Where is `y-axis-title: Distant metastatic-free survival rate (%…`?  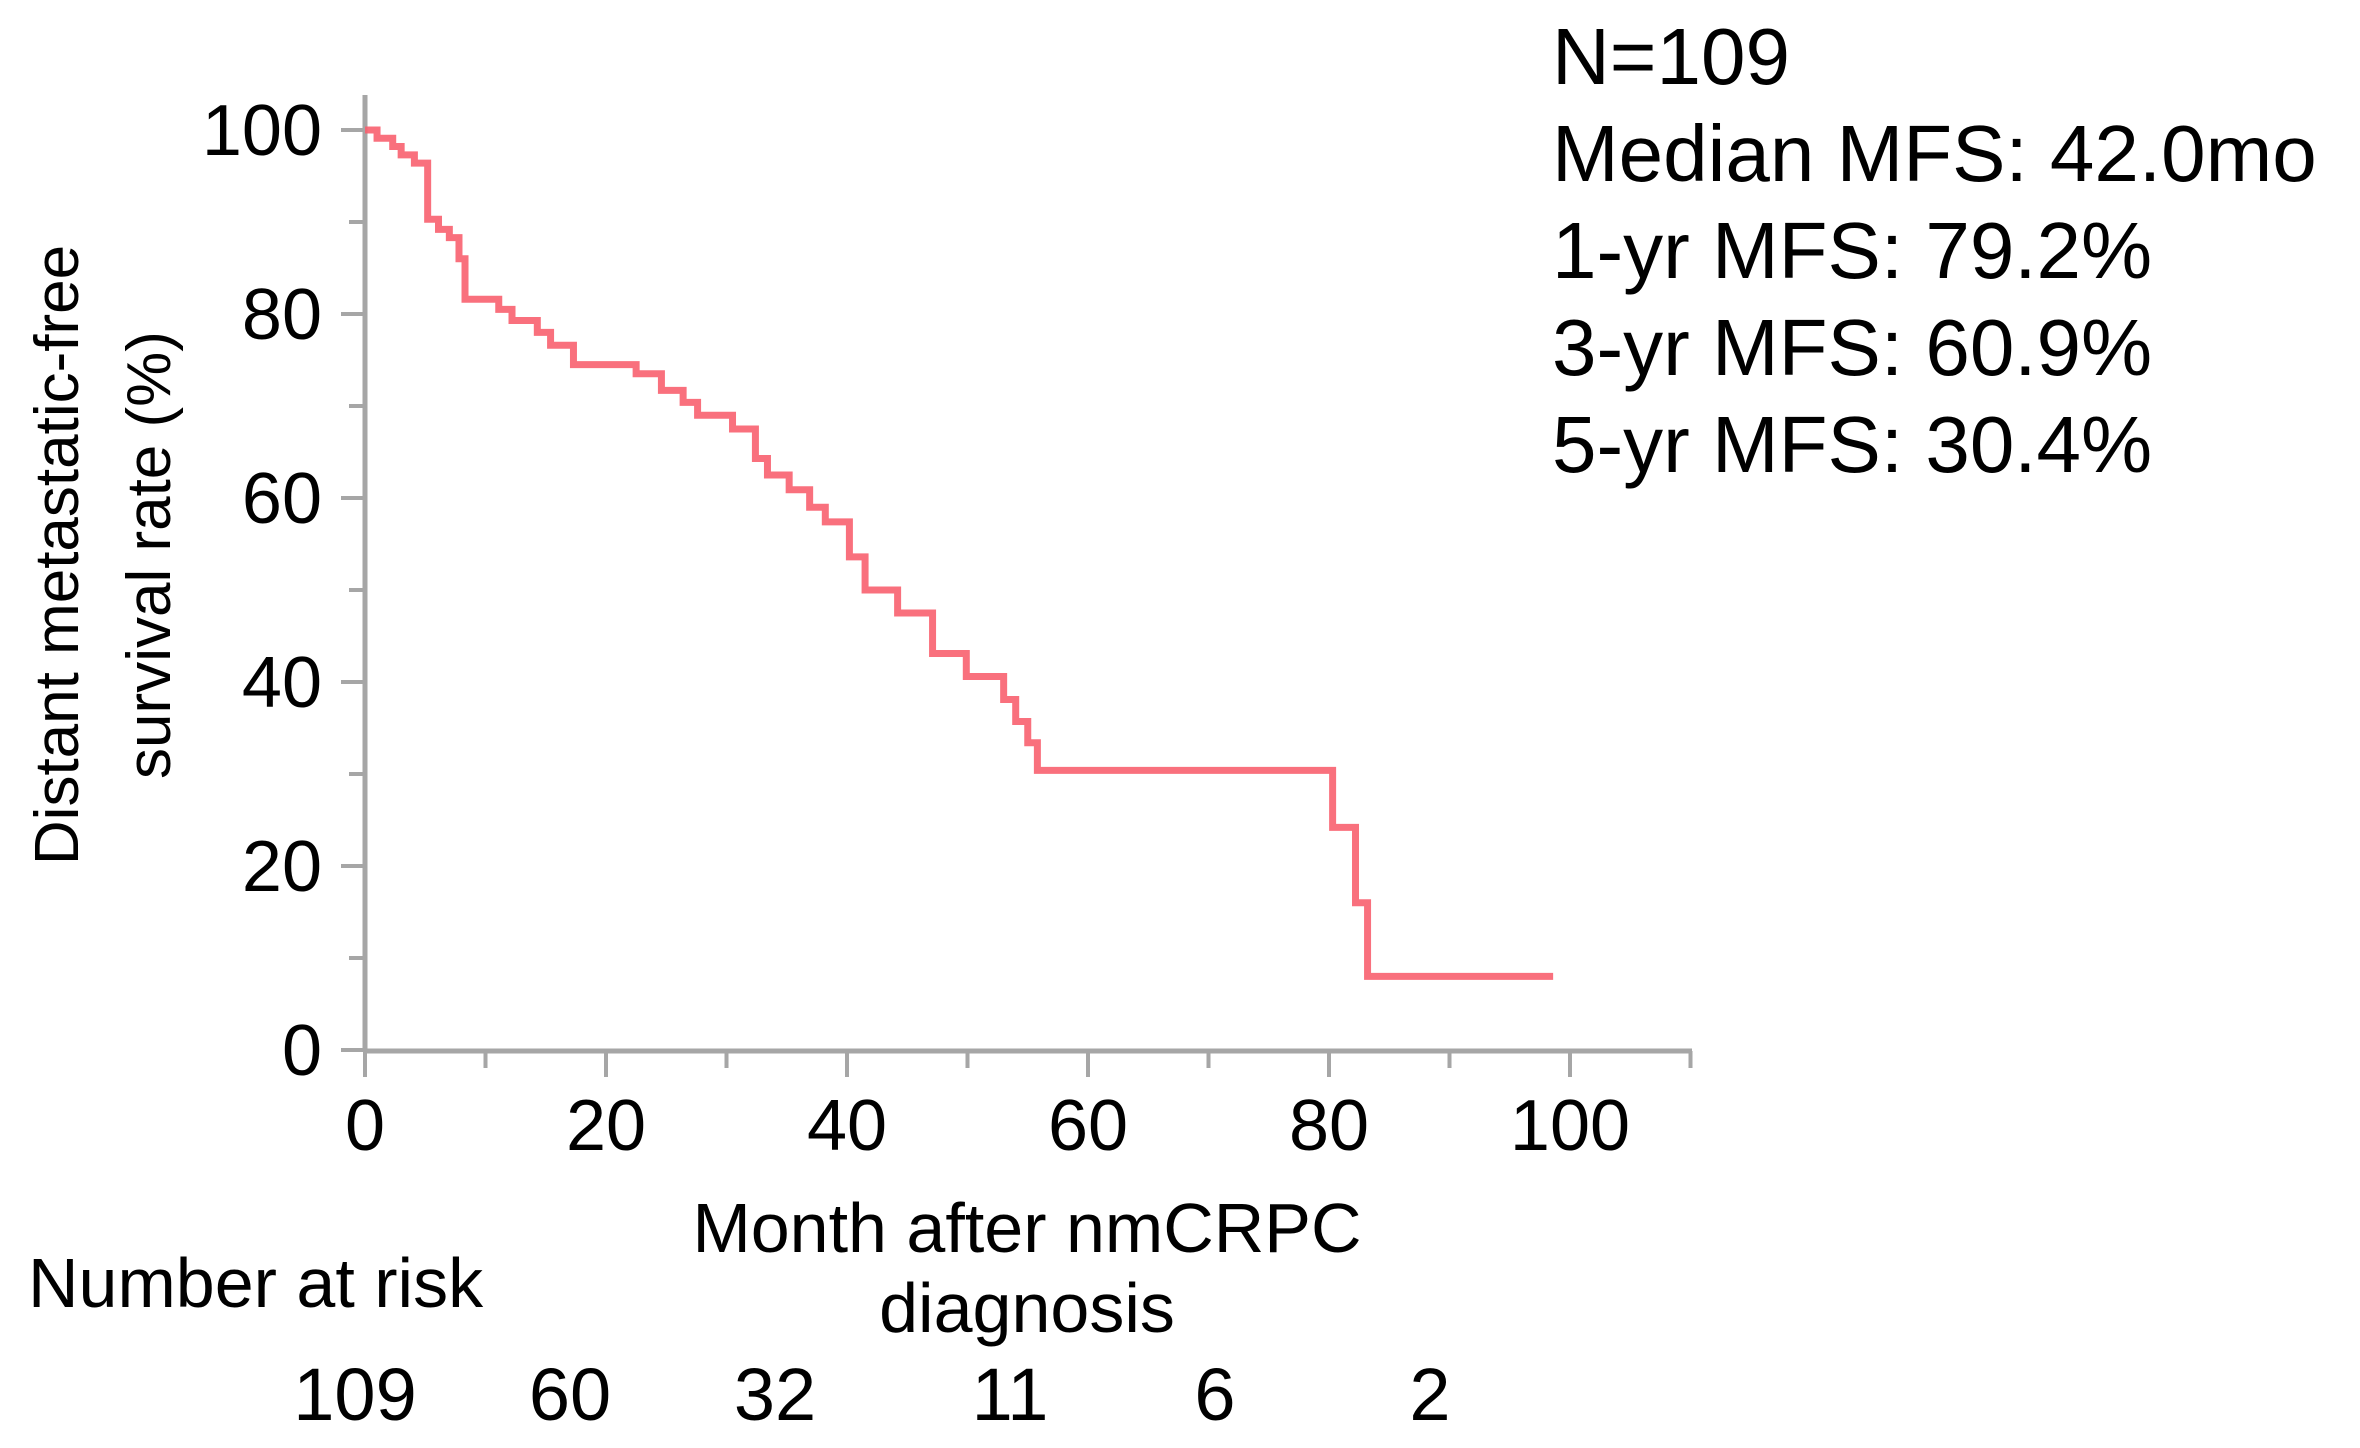 y-axis-title: Distant metastatic-free survival rate (%… is located at coordinates (112, 555).